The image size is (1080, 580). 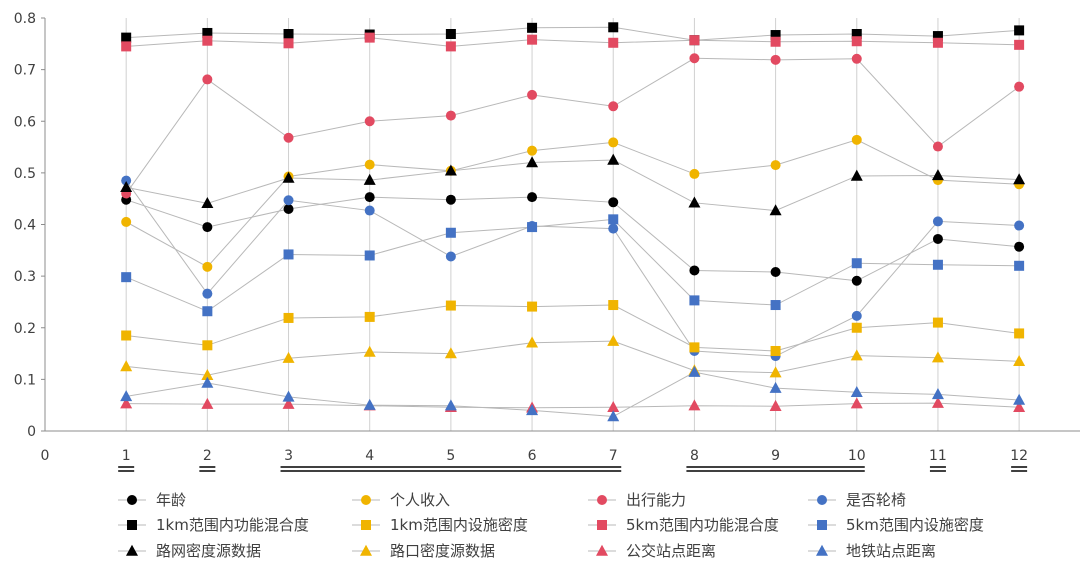 I want to click on legend-label: 地铁站点距离, so click(x=891, y=551).